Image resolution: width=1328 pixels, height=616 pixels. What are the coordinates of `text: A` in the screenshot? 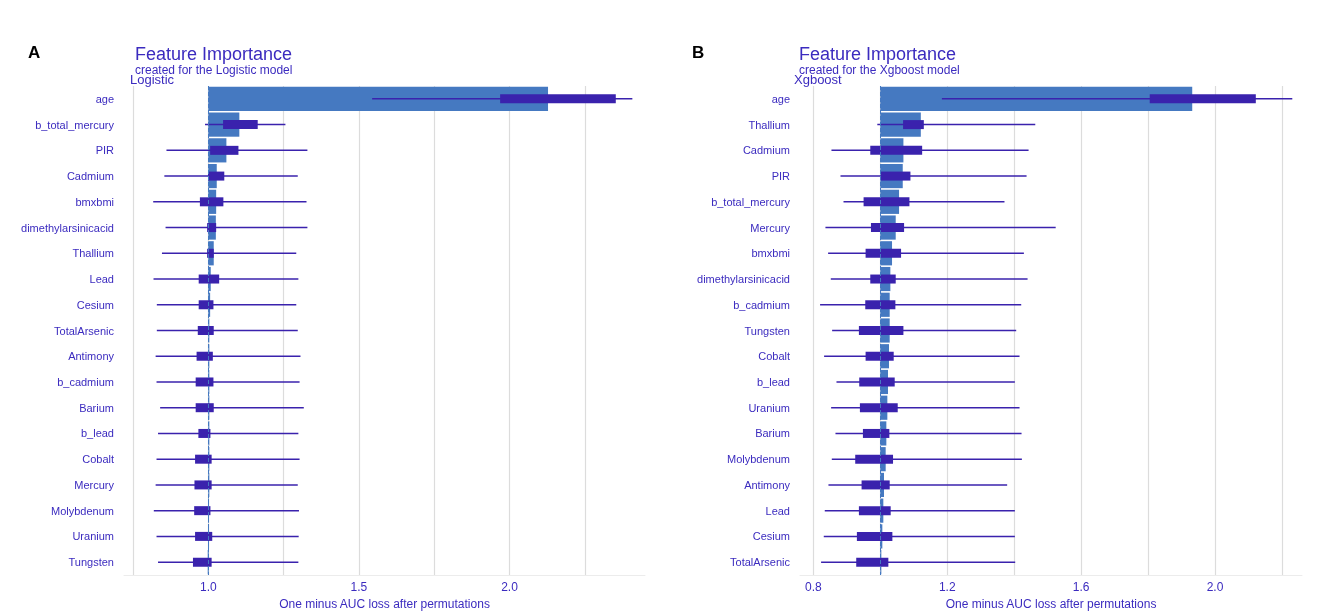 It's located at (34, 52).